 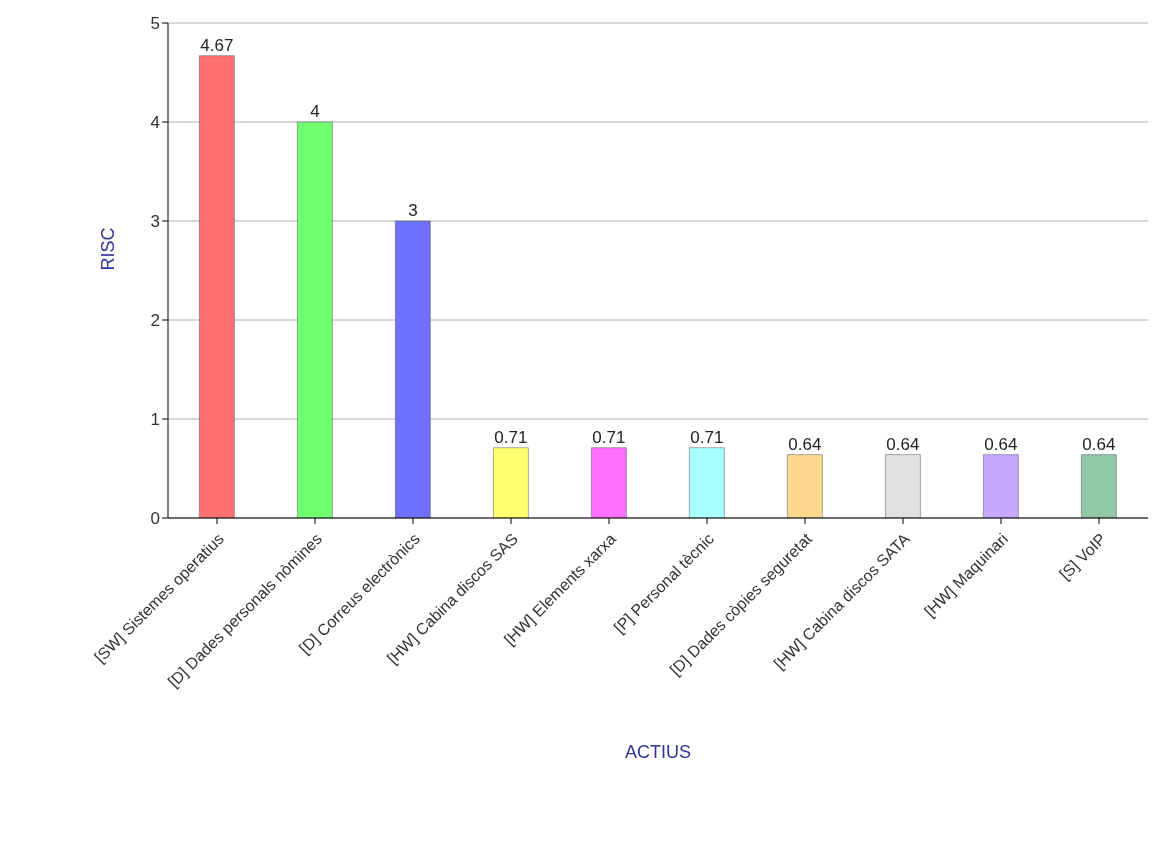 What do you see at coordinates (658, 752) in the screenshot?
I see `x-axis-title: ACTIUS` at bounding box center [658, 752].